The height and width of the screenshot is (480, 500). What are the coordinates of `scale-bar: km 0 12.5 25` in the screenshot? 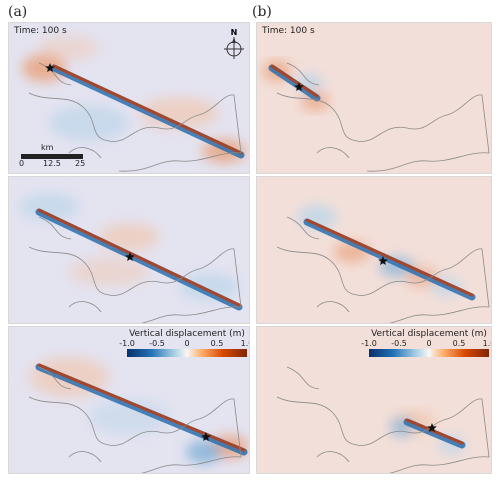 It's located at (59, 156).